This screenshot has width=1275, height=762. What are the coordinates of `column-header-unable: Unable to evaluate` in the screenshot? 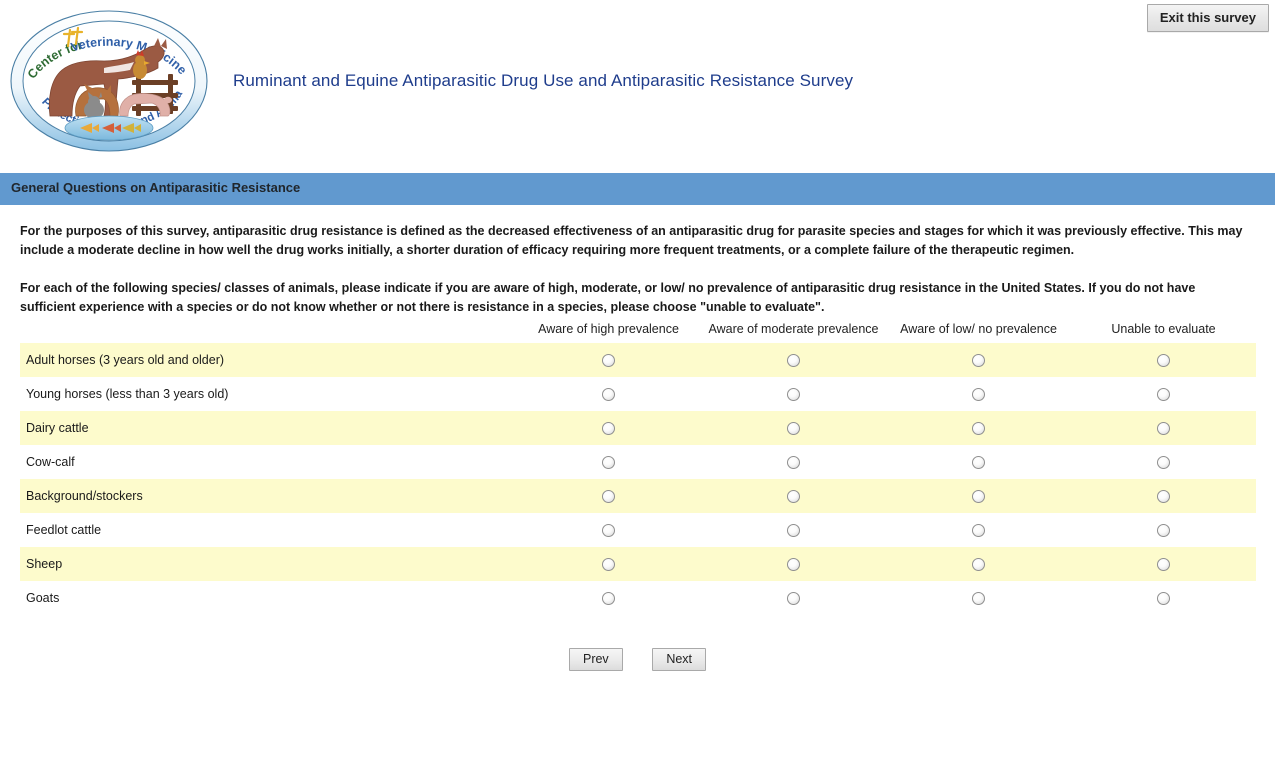 It's located at (1163, 329).